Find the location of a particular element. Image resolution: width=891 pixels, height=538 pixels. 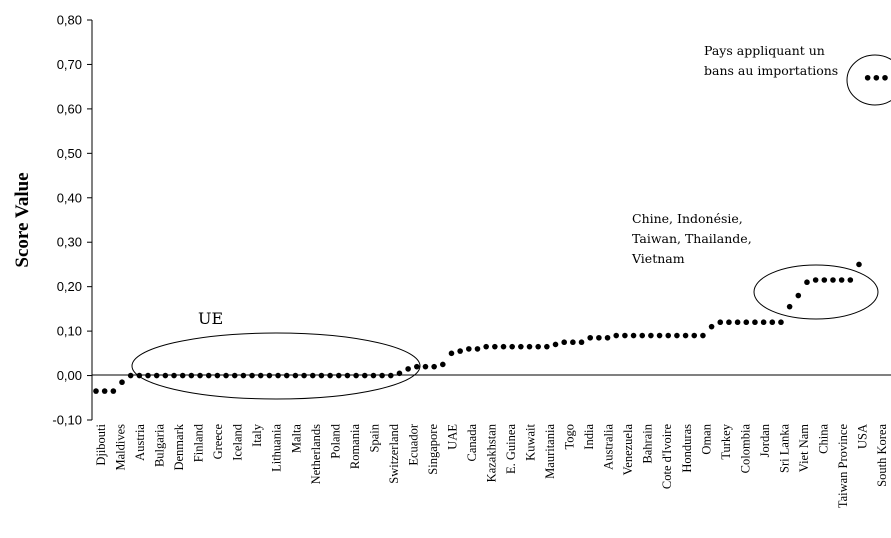

x-tick-label: Canada is located at coordinates (472, 443).